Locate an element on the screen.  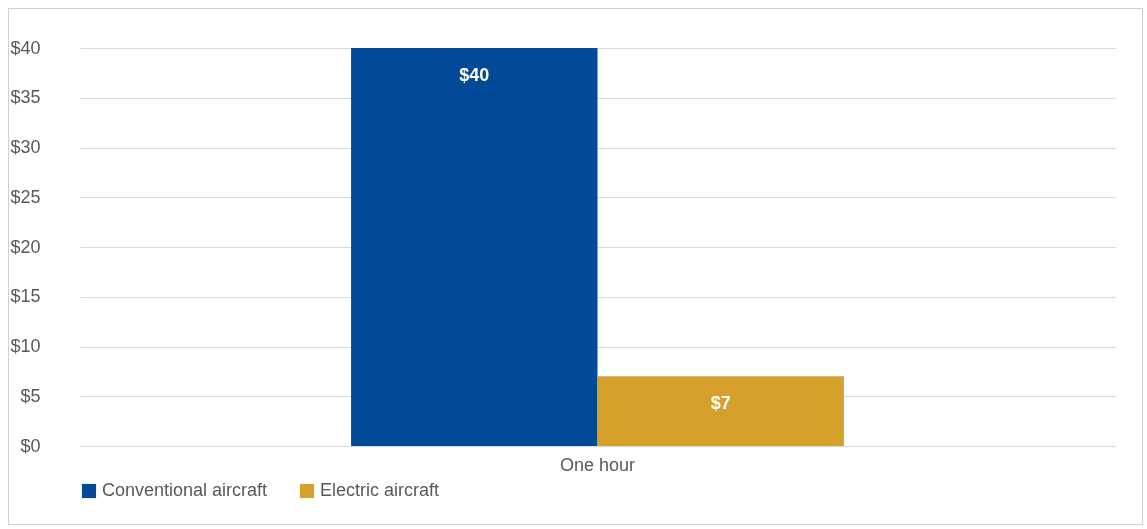
legend-label: Conventional aircraft is located at coordinates (185, 490).